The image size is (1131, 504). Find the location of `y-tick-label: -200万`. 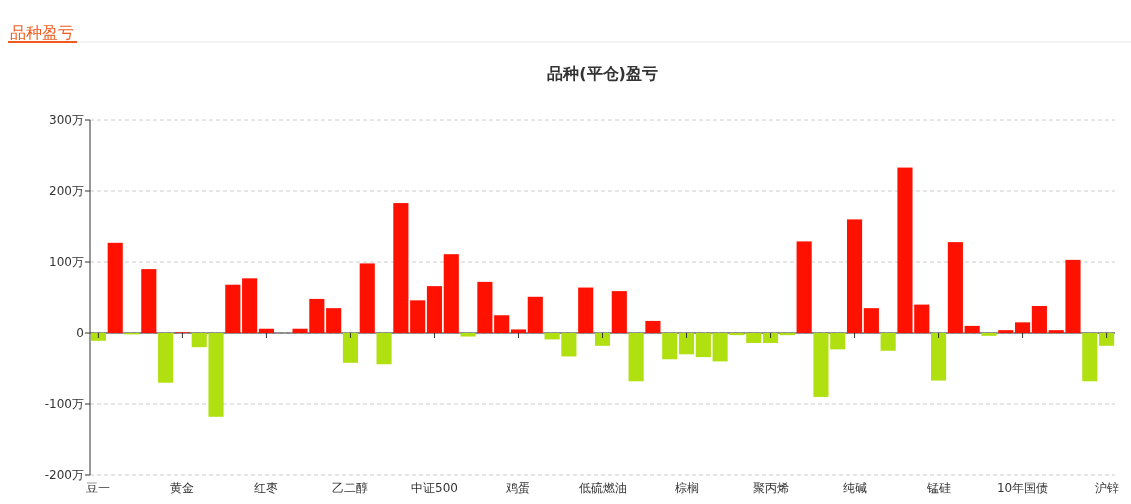

y-tick-label: -200万 is located at coordinates (64, 475).